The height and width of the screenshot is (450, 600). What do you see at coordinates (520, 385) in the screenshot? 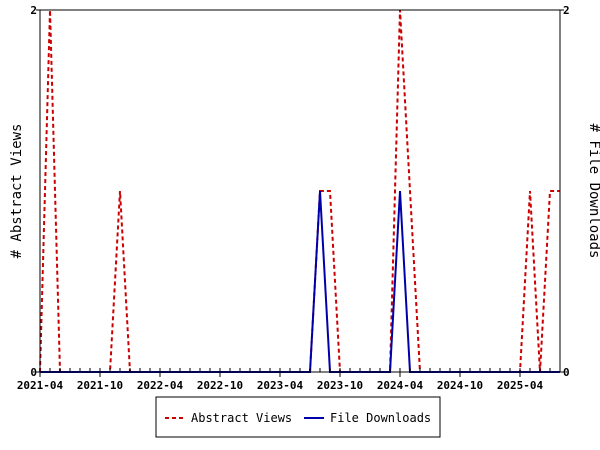
I see `x-tick-label: 2025-04` at bounding box center [520, 385].